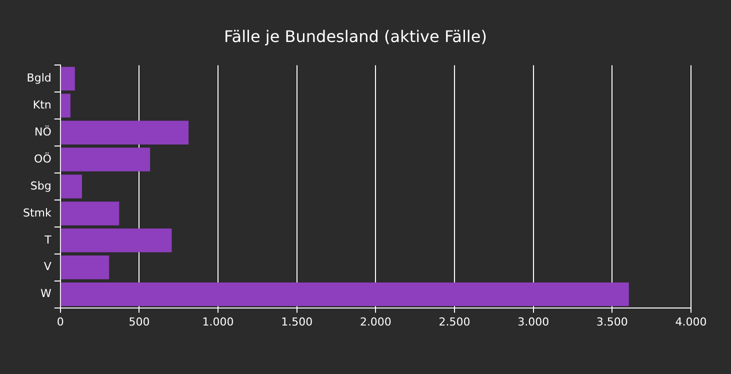 This screenshot has width=731, height=374. I want to click on y-tick-label: Sbg, so click(41, 185).